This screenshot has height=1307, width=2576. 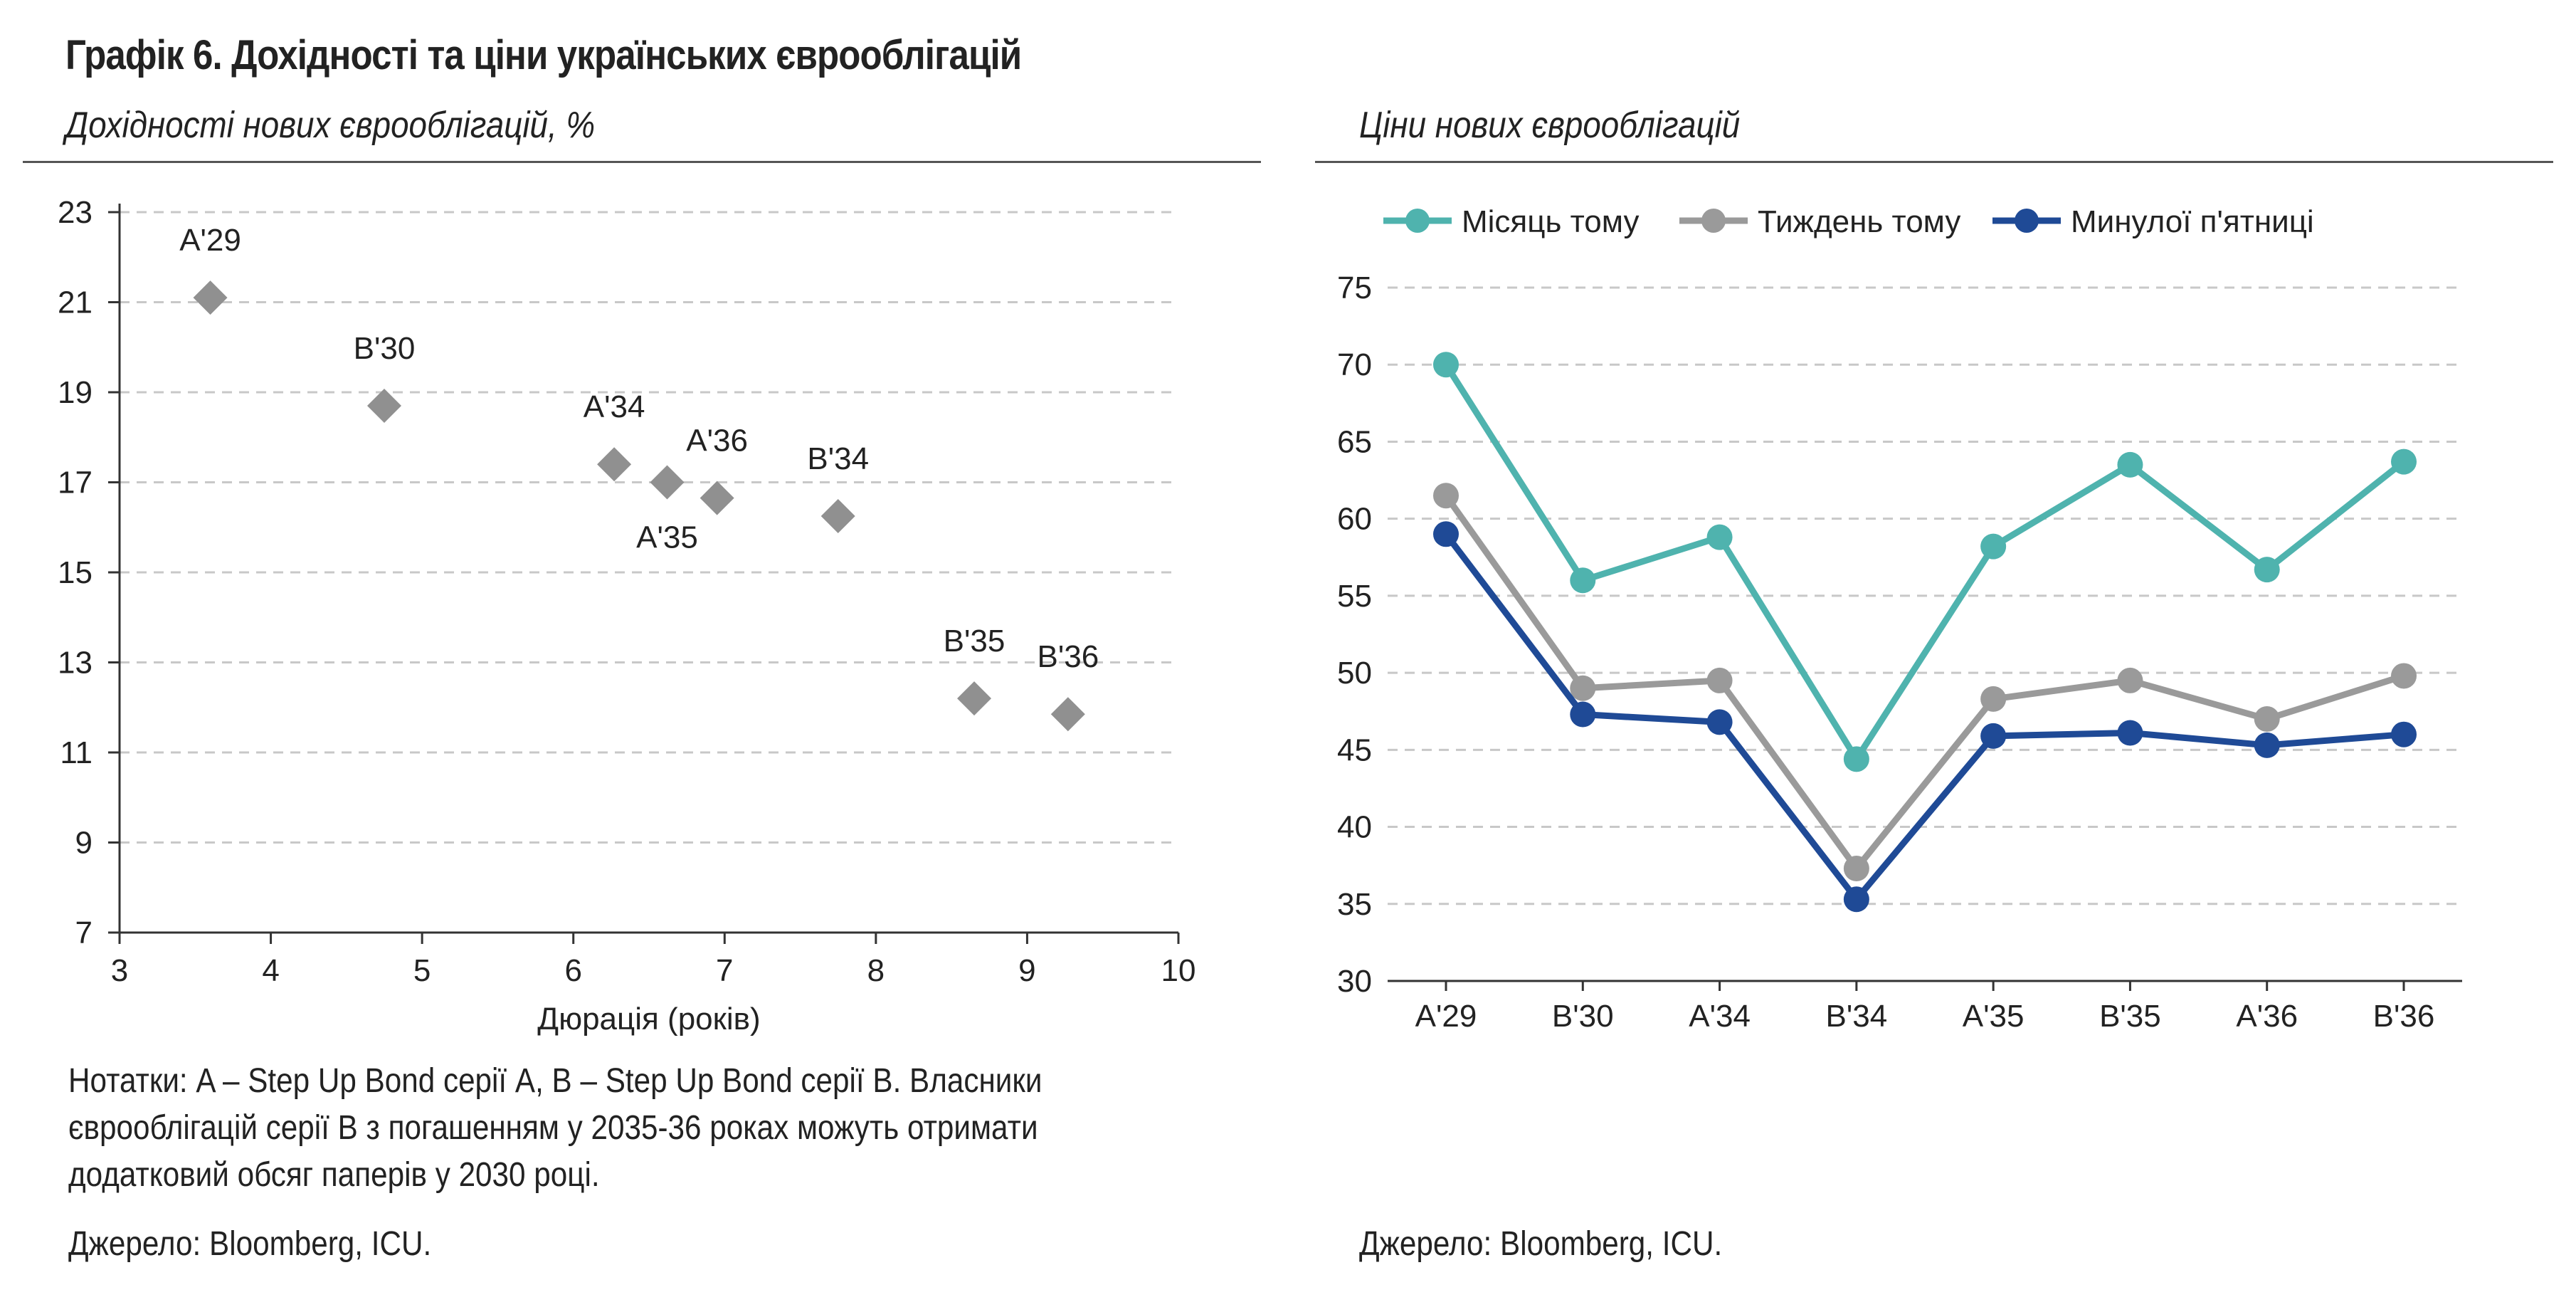 I want to click on left-x-axis-title: Дюрація (років), so click(x=648, y=1019).